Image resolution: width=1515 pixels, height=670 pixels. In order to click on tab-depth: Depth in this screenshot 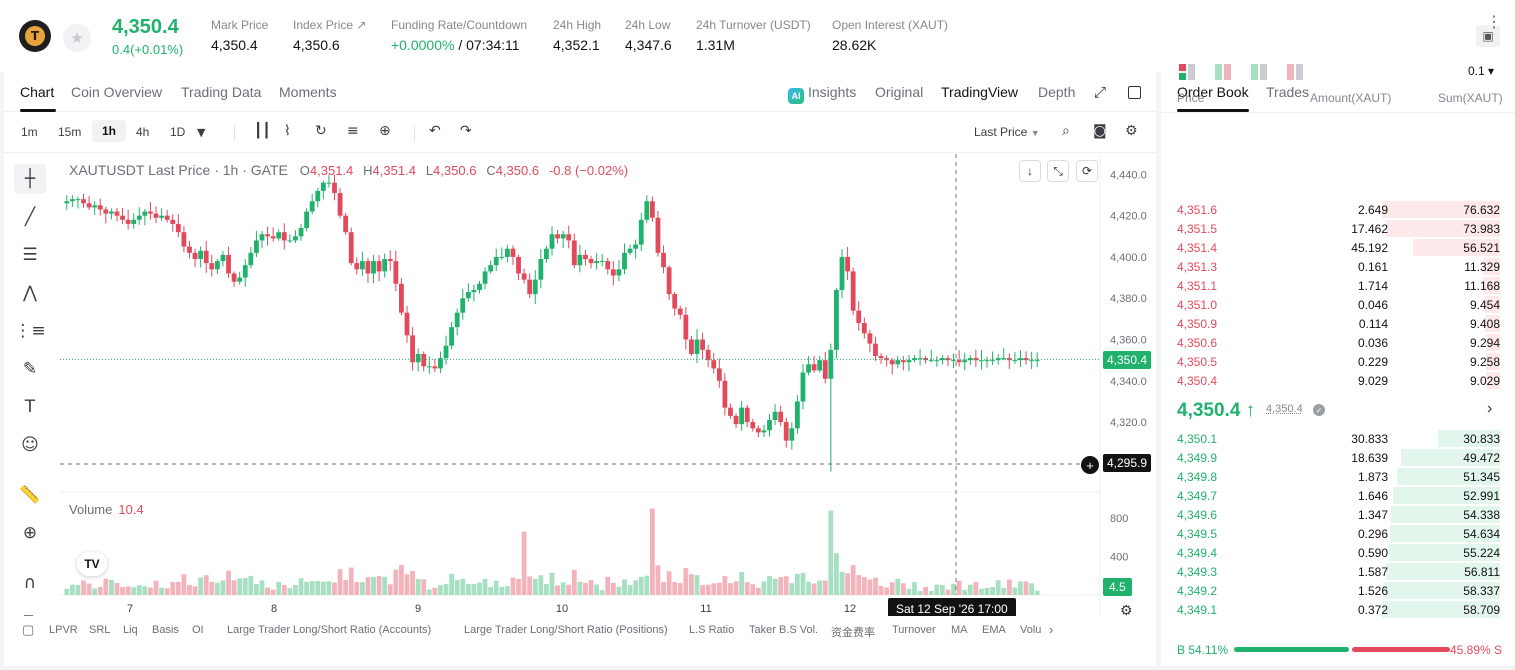, I will do `click(1057, 92)`.